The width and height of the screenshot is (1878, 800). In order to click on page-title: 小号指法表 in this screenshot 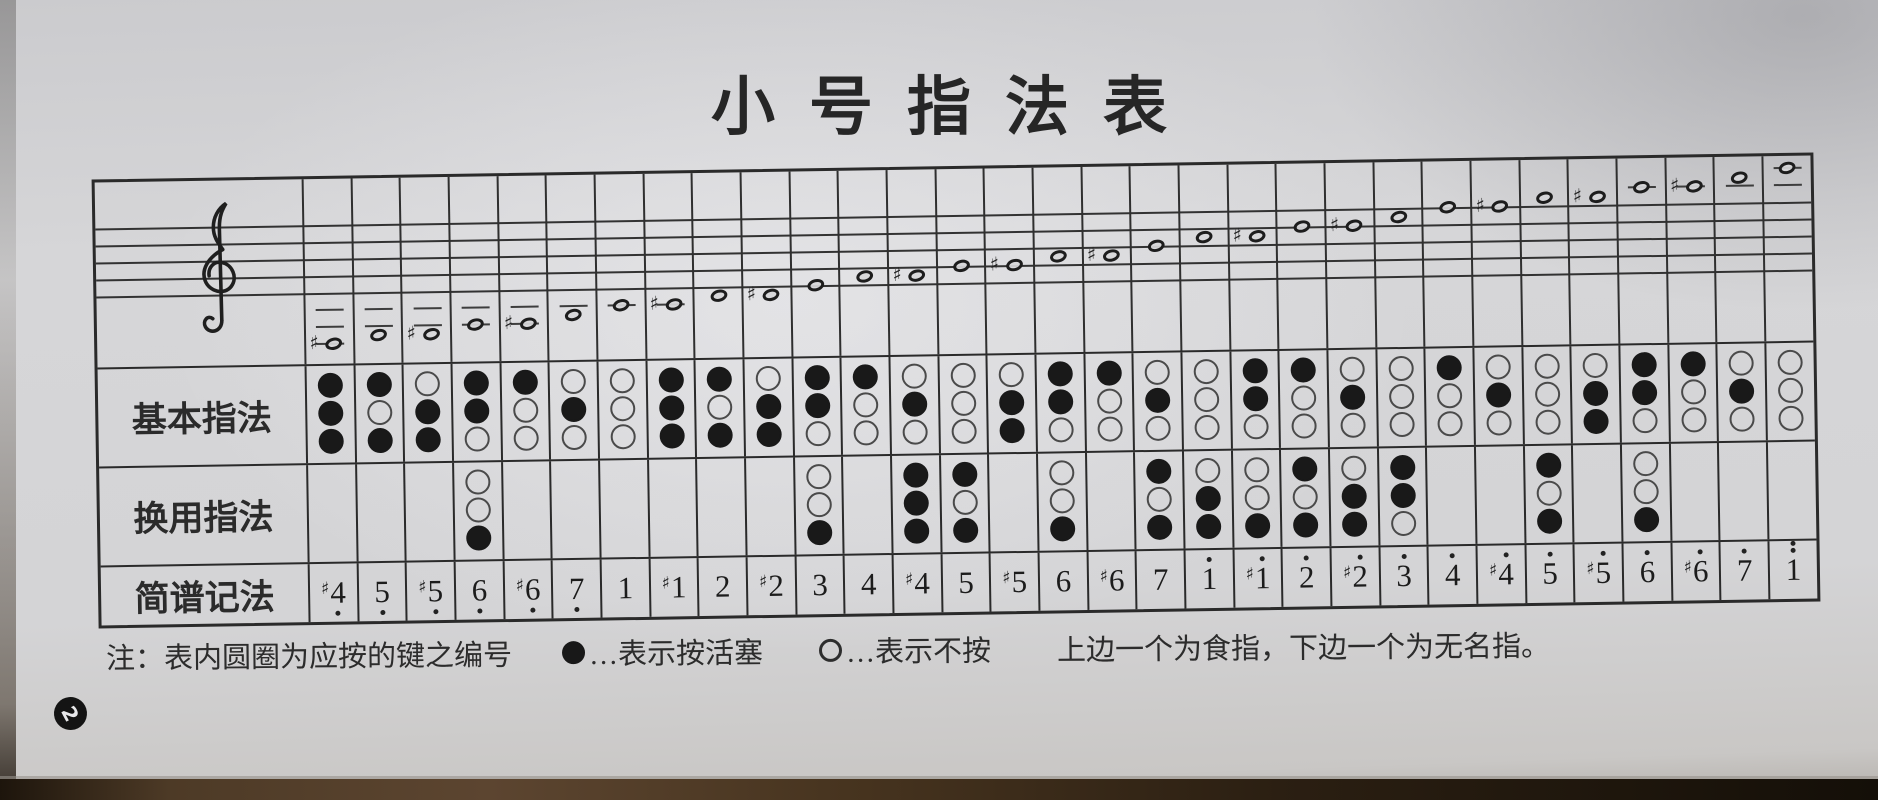, I will do `click(956, 107)`.